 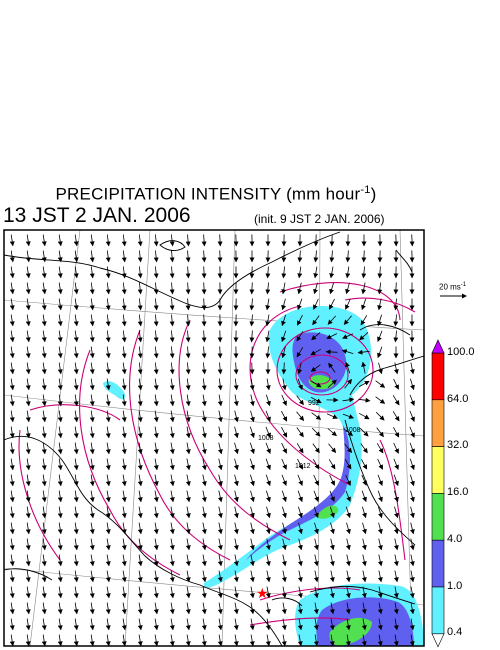 I want to click on isobar-label: 1008, so click(x=353, y=430).